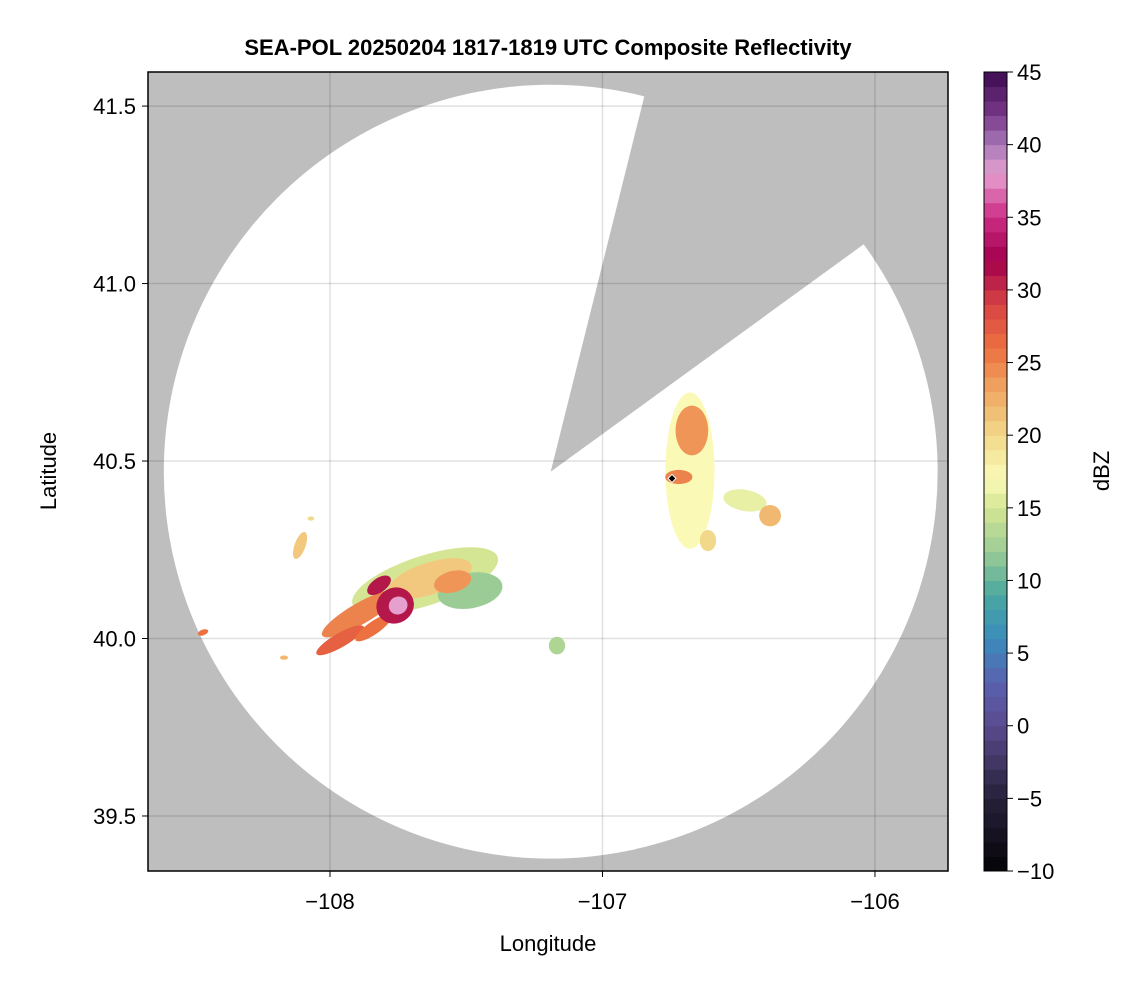 This screenshot has width=1146, height=990. I want to click on beam-blockage-wedge, so click(749, 272).